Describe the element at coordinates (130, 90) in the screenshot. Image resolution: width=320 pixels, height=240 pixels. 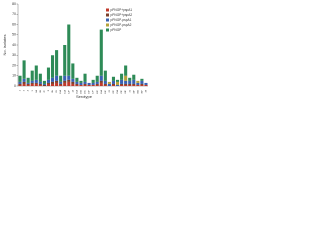
I see `x-tick-label: 31` at that location.